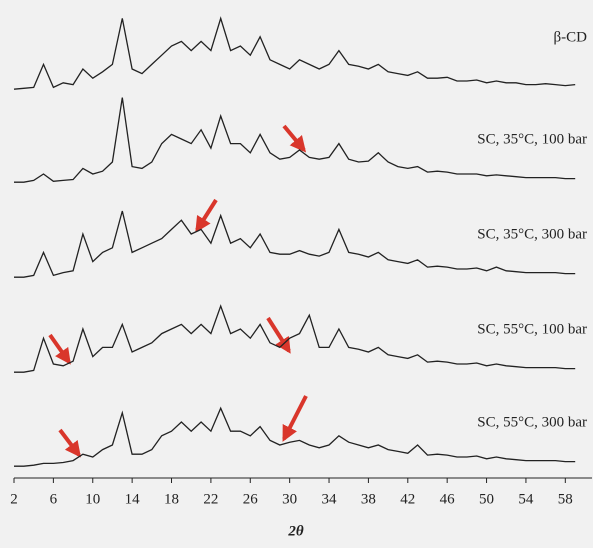 The height and width of the screenshot is (548, 593). Describe the element at coordinates (532, 422) in the screenshot. I see `trace-label: SC, 55°C, 300 bar` at that location.